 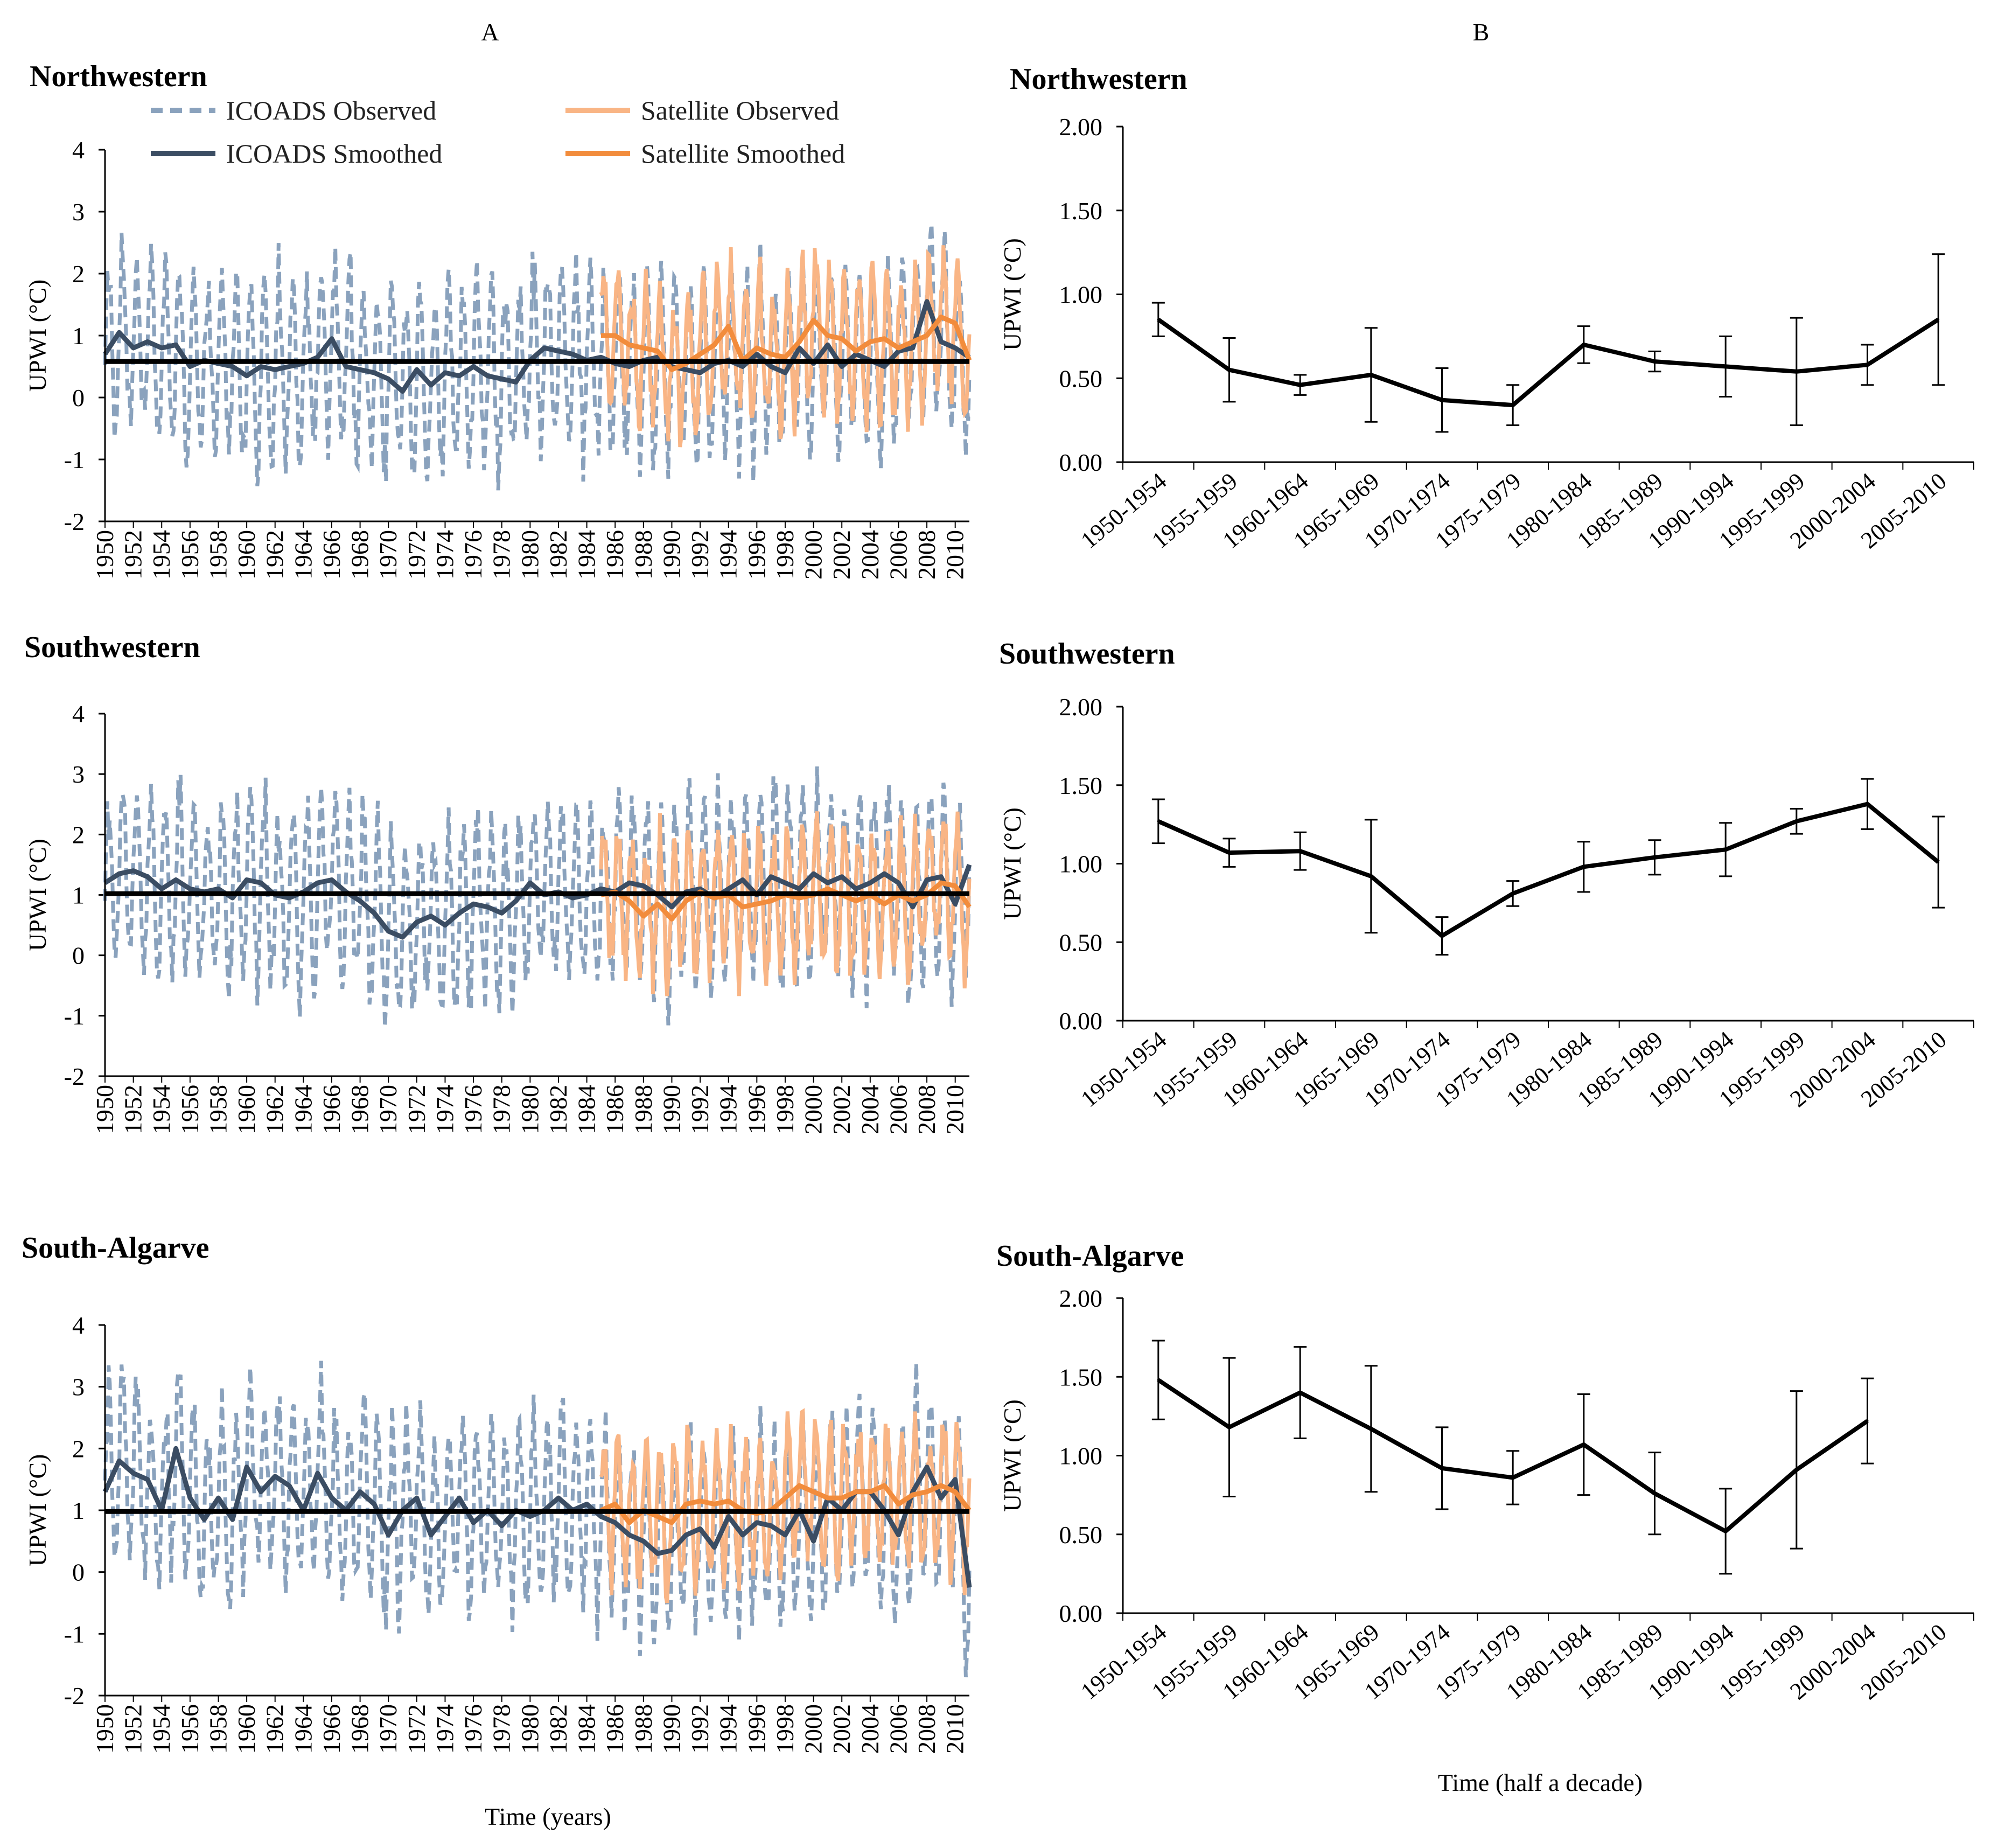 What do you see at coordinates (417, 1729) in the screenshot?
I see `x-tick-label: 1972` at bounding box center [417, 1729].